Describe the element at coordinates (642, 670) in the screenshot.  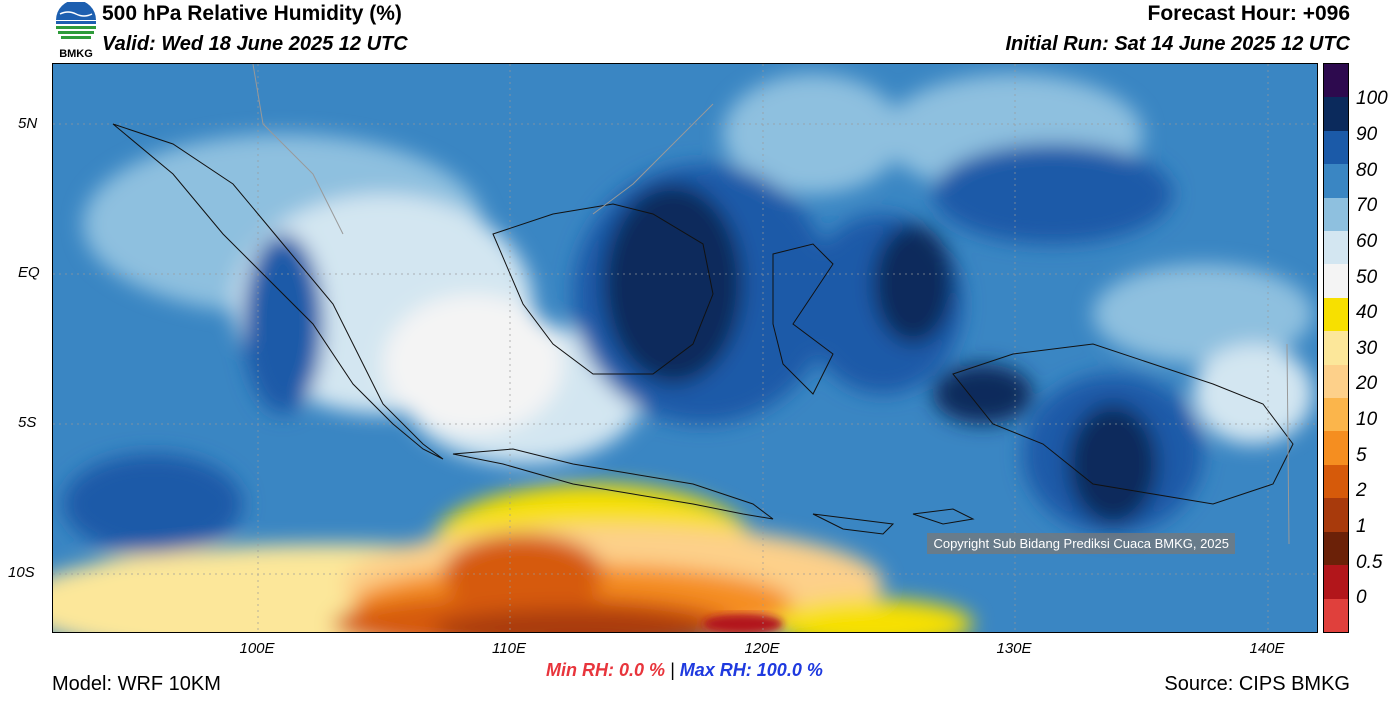
I see `min-rh-value: 0.0 %` at that location.